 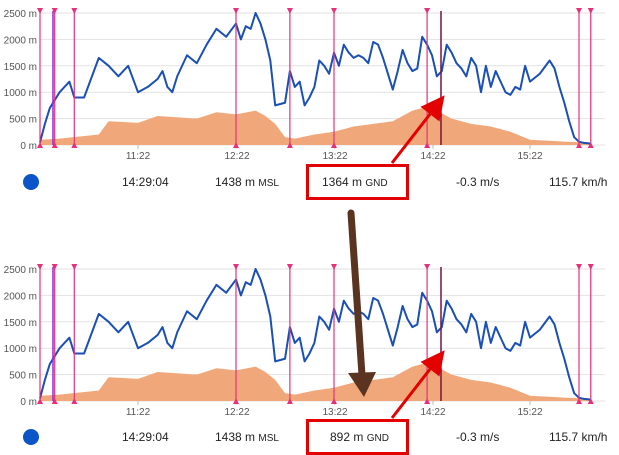 I want to click on highlight-box-top, so click(x=357, y=182).